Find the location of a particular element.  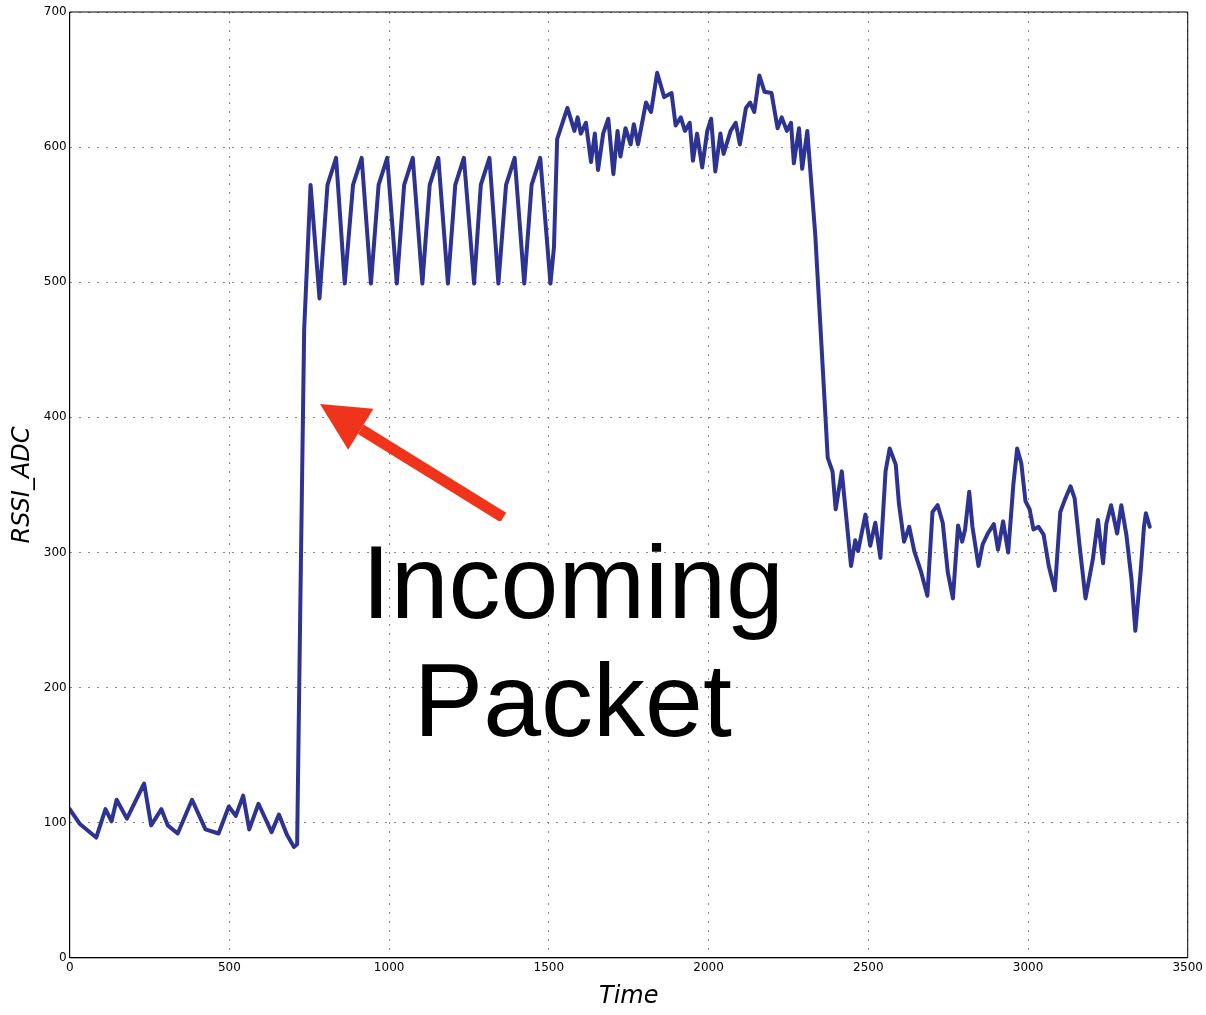

x-tick-label: 1500 is located at coordinates (549, 967).